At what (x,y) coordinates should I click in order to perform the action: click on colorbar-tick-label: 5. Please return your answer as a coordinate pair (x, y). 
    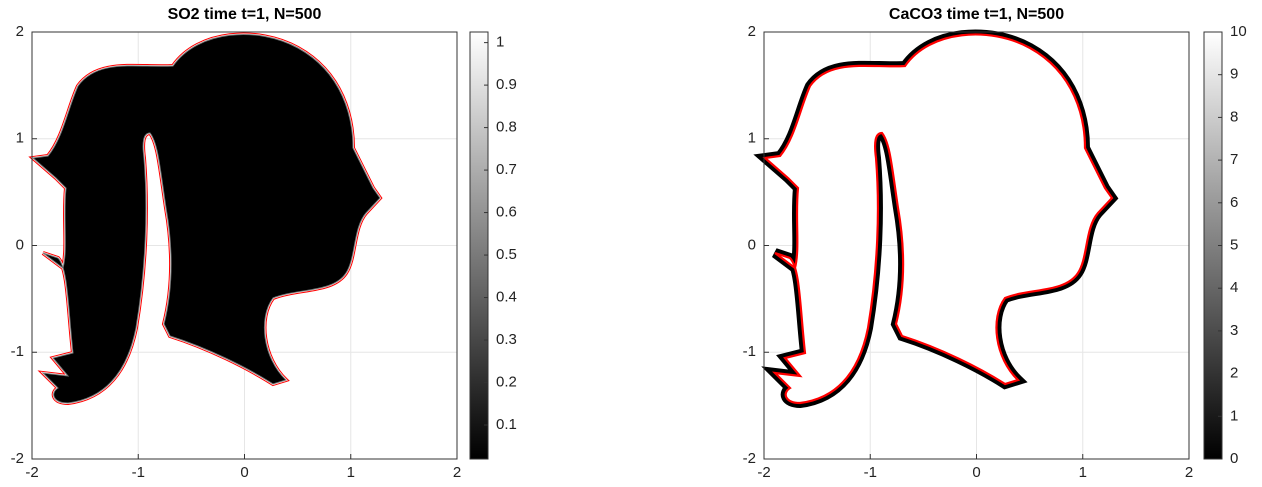
    Looking at the image, I should click on (1234, 244).